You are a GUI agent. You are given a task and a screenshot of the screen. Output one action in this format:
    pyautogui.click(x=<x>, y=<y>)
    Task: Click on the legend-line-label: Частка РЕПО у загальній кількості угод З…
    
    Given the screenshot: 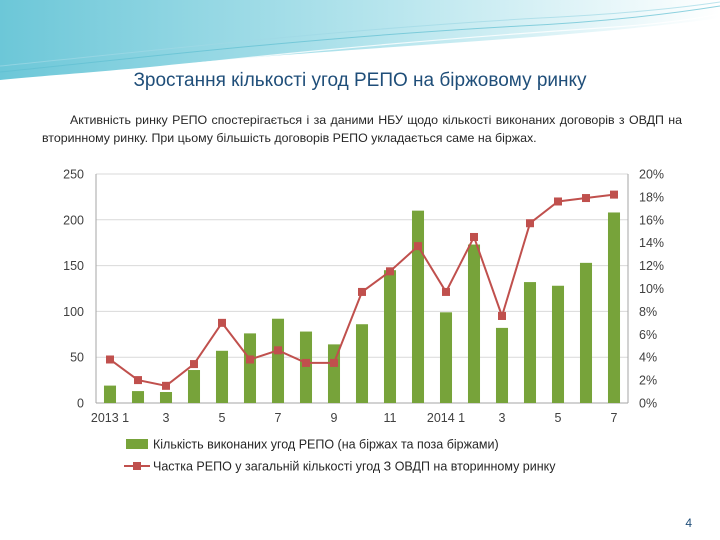 What is the action you would take?
    pyautogui.click(x=354, y=467)
    